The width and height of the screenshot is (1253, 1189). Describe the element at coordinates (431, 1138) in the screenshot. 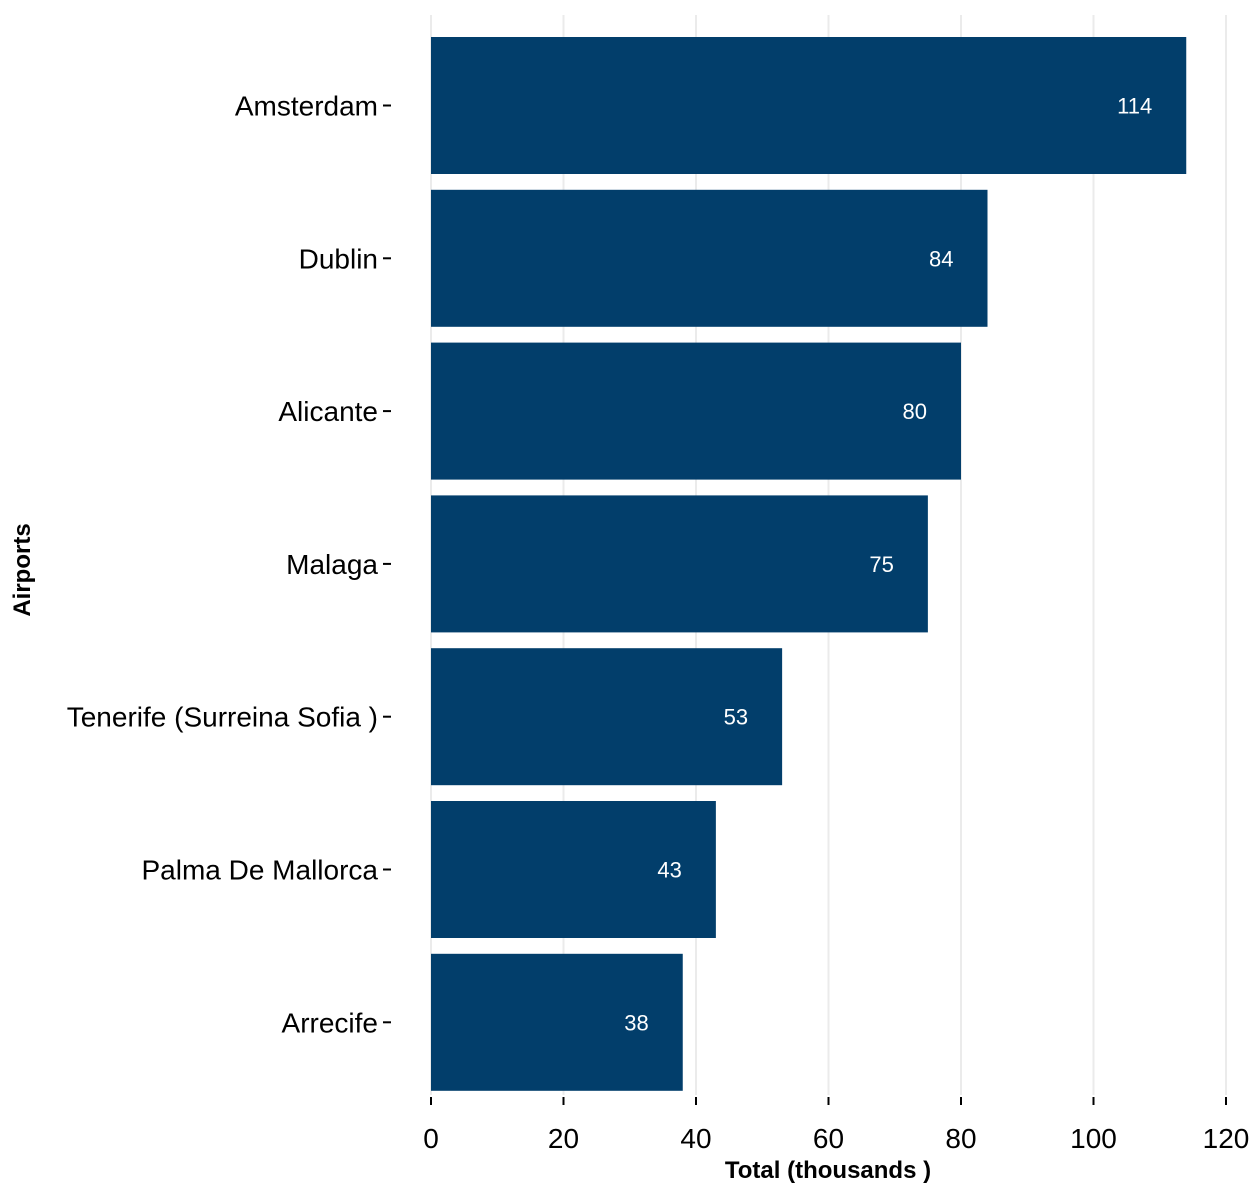

I see `x-tick-label: 0` at that location.